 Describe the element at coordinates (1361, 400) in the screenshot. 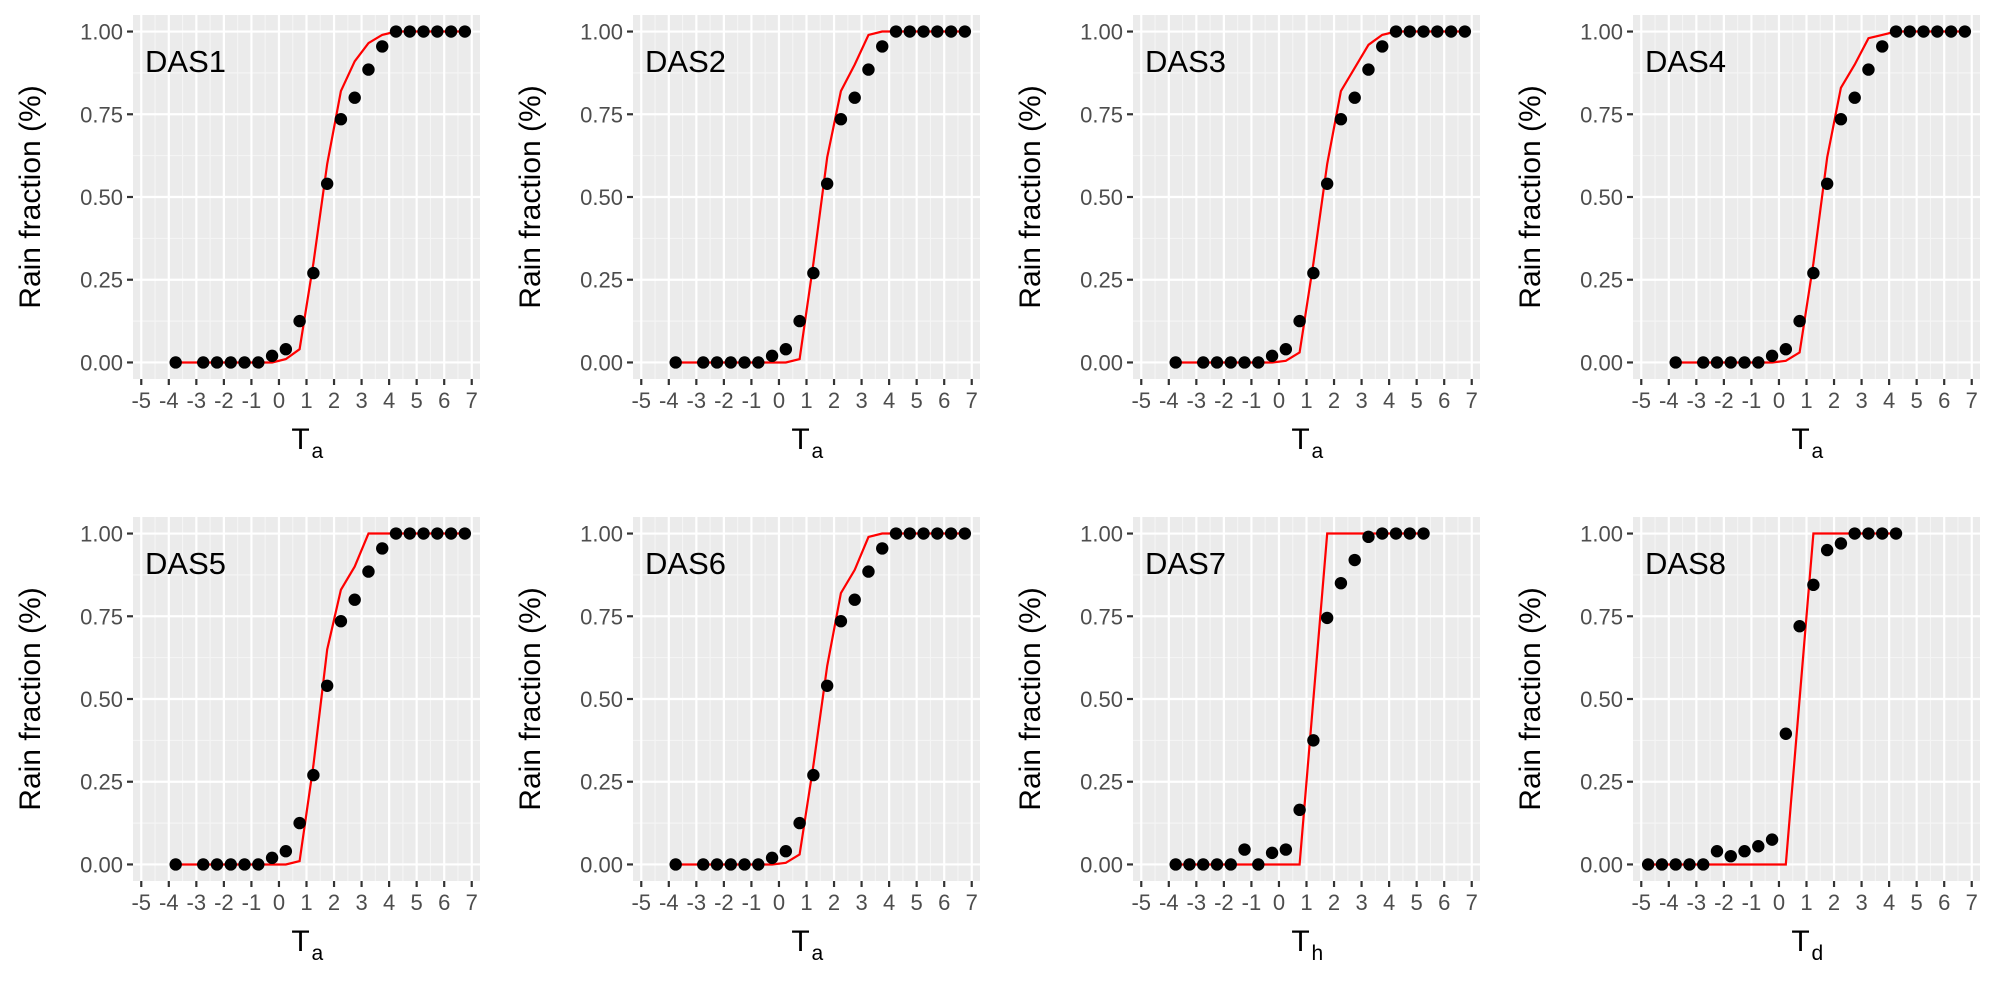

I see `x-tick-label: 3` at that location.